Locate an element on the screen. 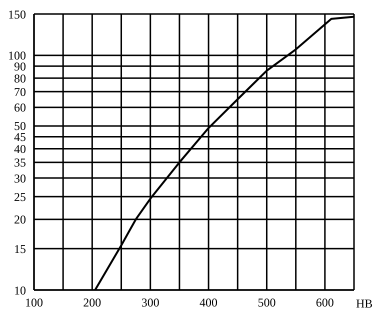  y-tick-label: 10 is located at coordinates (20, 290).